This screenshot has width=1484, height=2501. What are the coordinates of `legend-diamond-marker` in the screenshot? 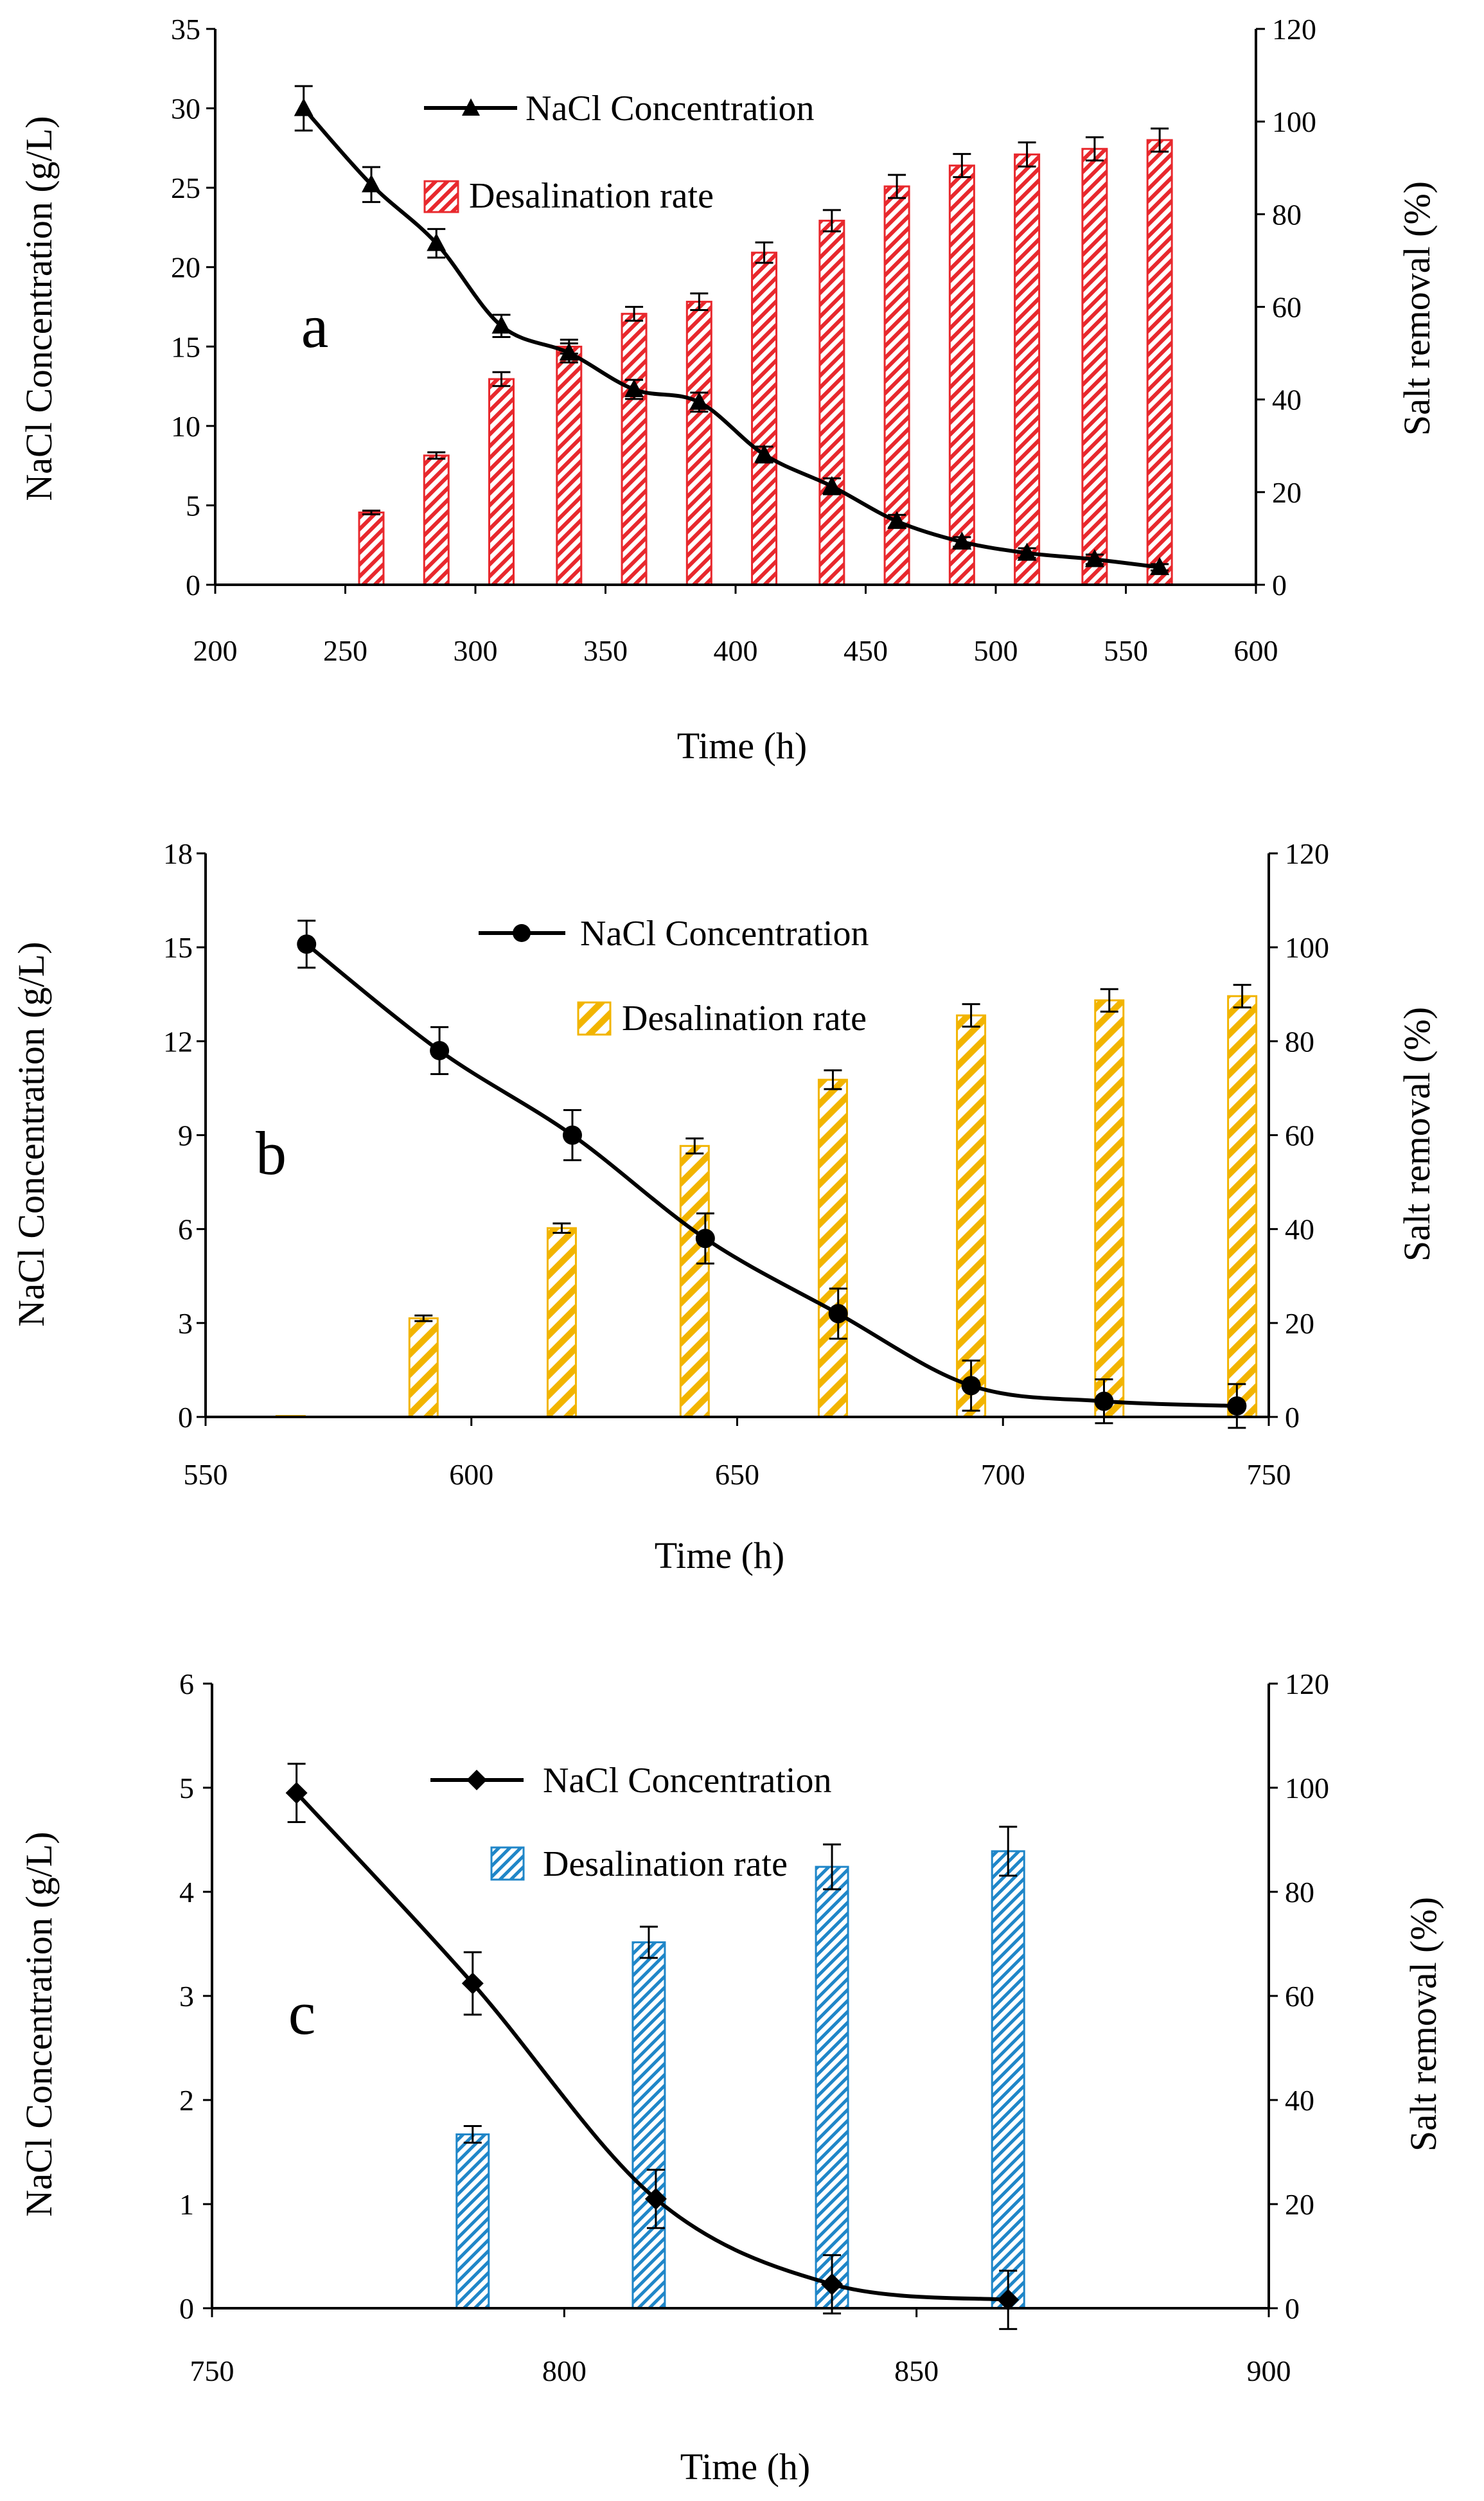 It's located at (477, 1780).